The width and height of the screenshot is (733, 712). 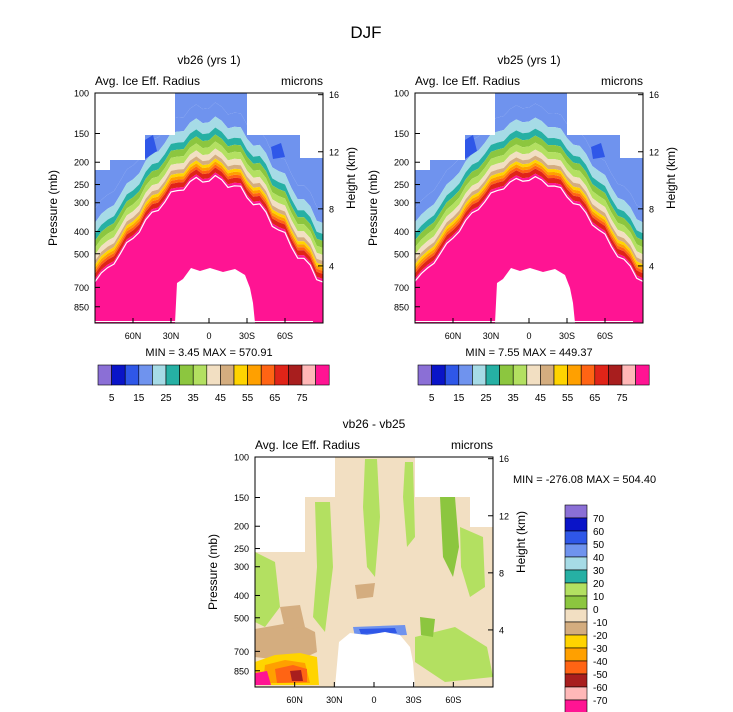 What do you see at coordinates (374, 424) in the screenshot?
I see `panel-title: vb26 - vb25` at bounding box center [374, 424].